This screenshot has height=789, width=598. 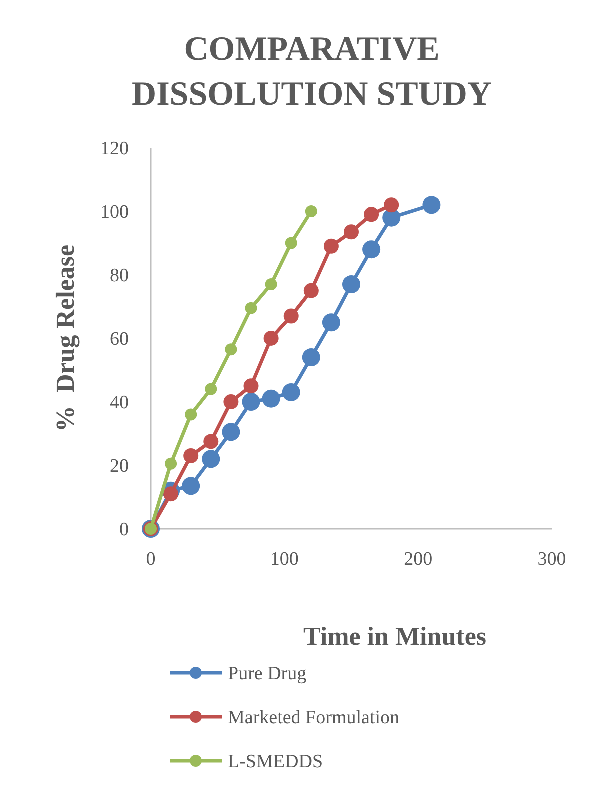 What do you see at coordinates (119, 403) in the screenshot?
I see `y-tick-label: 40` at bounding box center [119, 403].